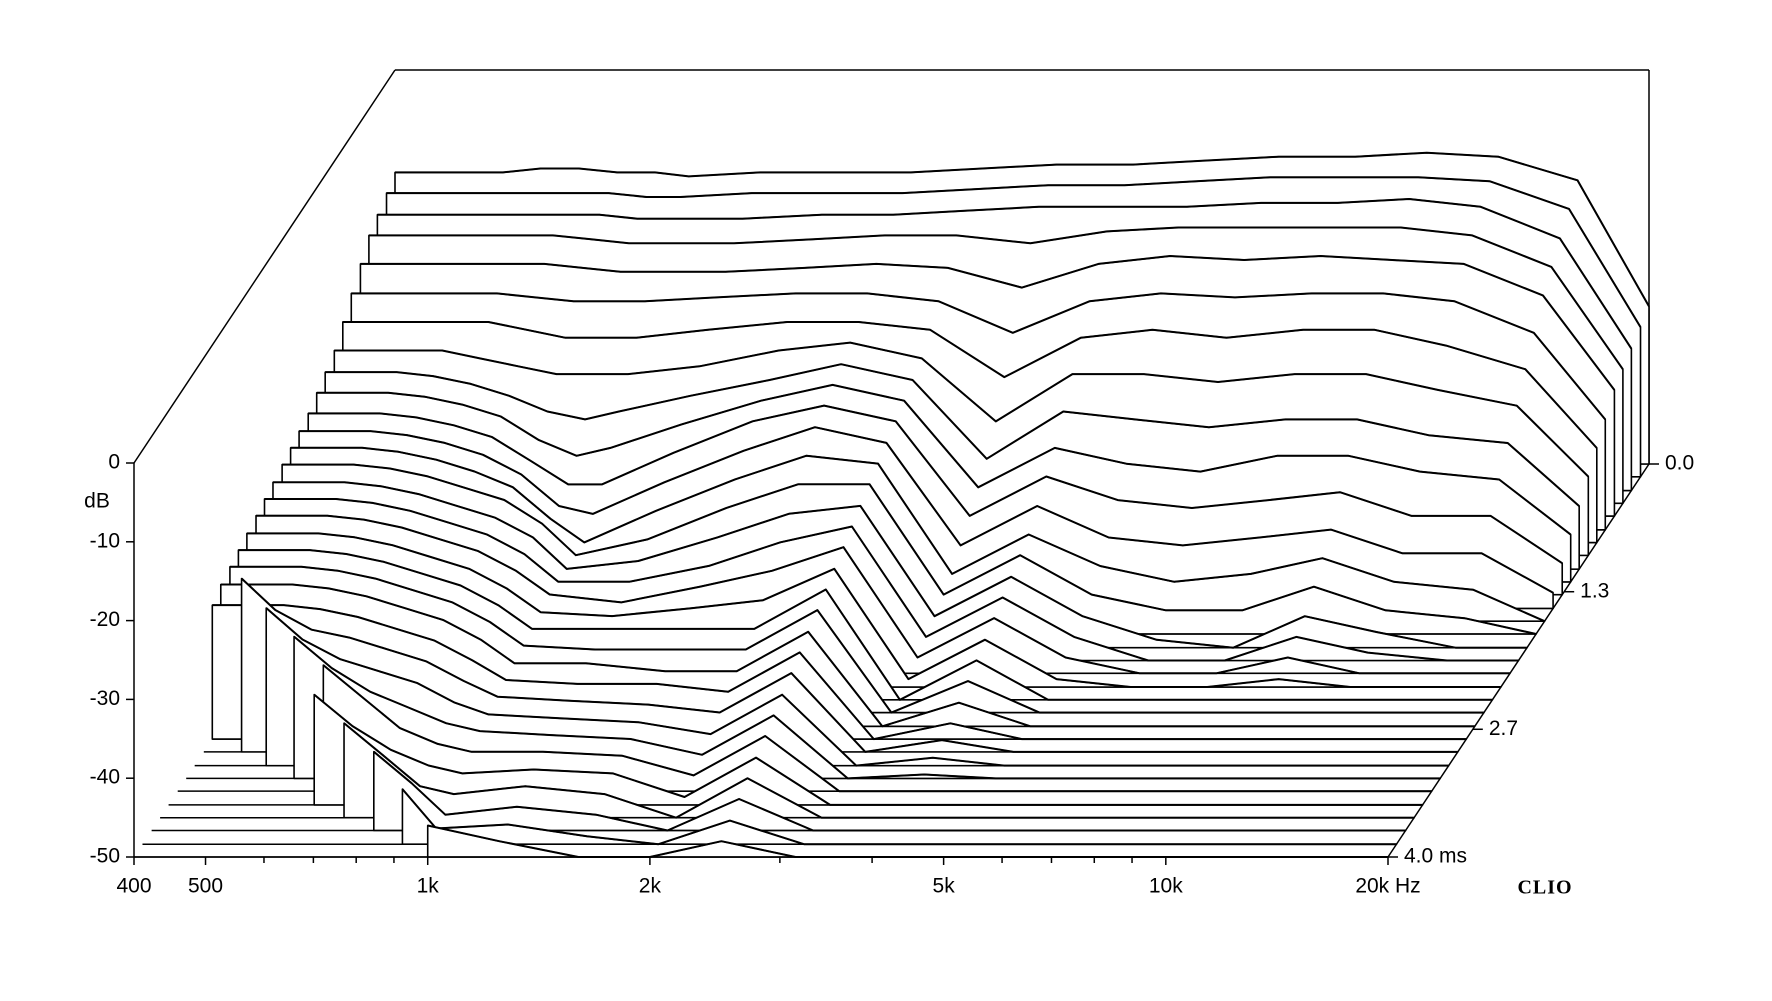  I want to click on y-tick-label: -10, so click(105, 540).